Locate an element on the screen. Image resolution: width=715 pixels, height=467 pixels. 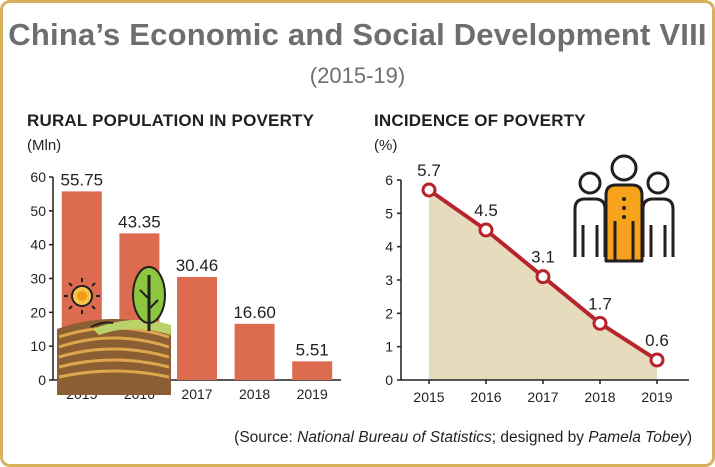
data-label: 55.75 is located at coordinates (82, 179).